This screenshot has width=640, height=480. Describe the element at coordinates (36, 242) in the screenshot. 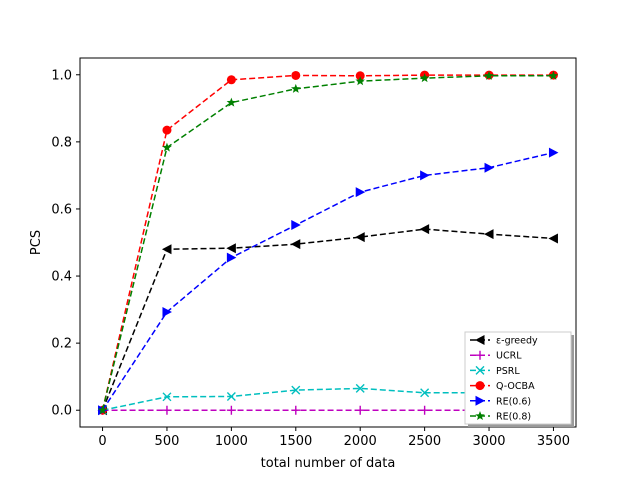

I see `y-axis-label: PCS` at that location.